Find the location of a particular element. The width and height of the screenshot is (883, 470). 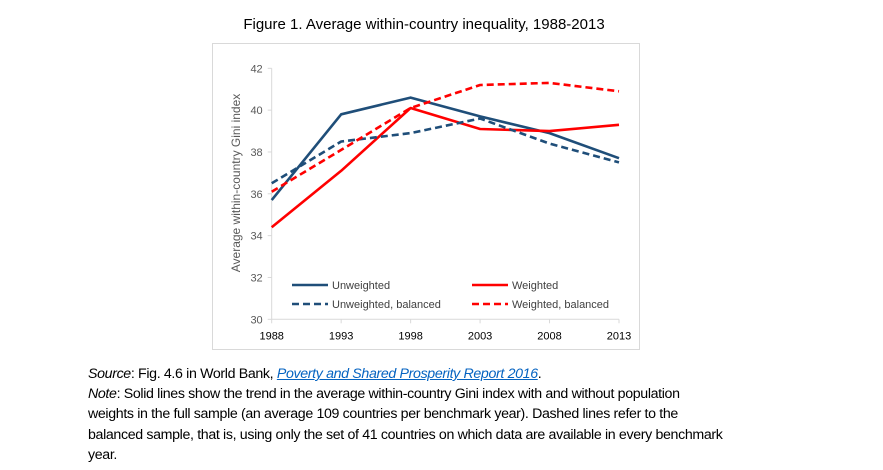

series-line-unweighted is located at coordinates (445, 148).